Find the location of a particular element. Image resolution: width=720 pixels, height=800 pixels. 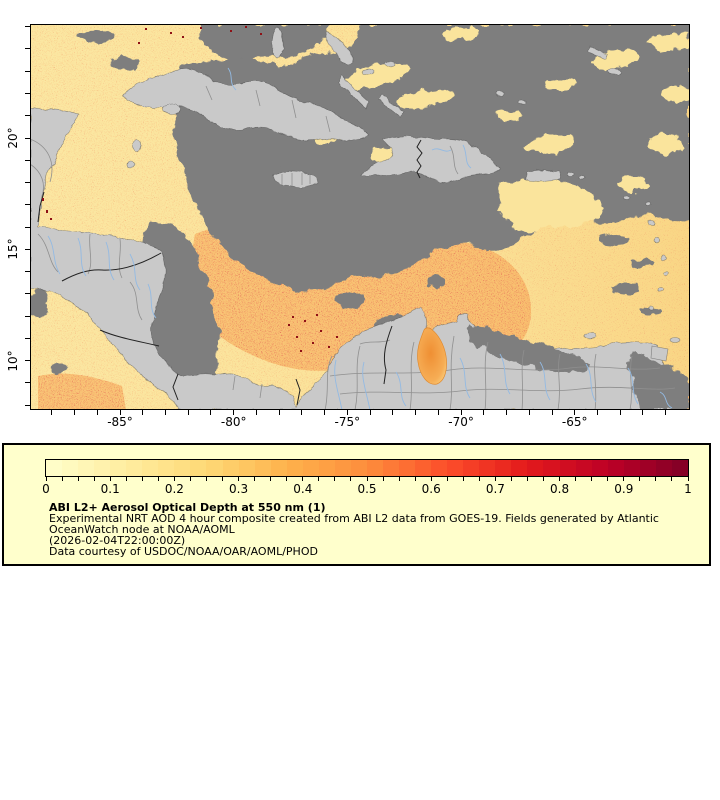

land-trinidad-group is located at coordinates (665, 349).